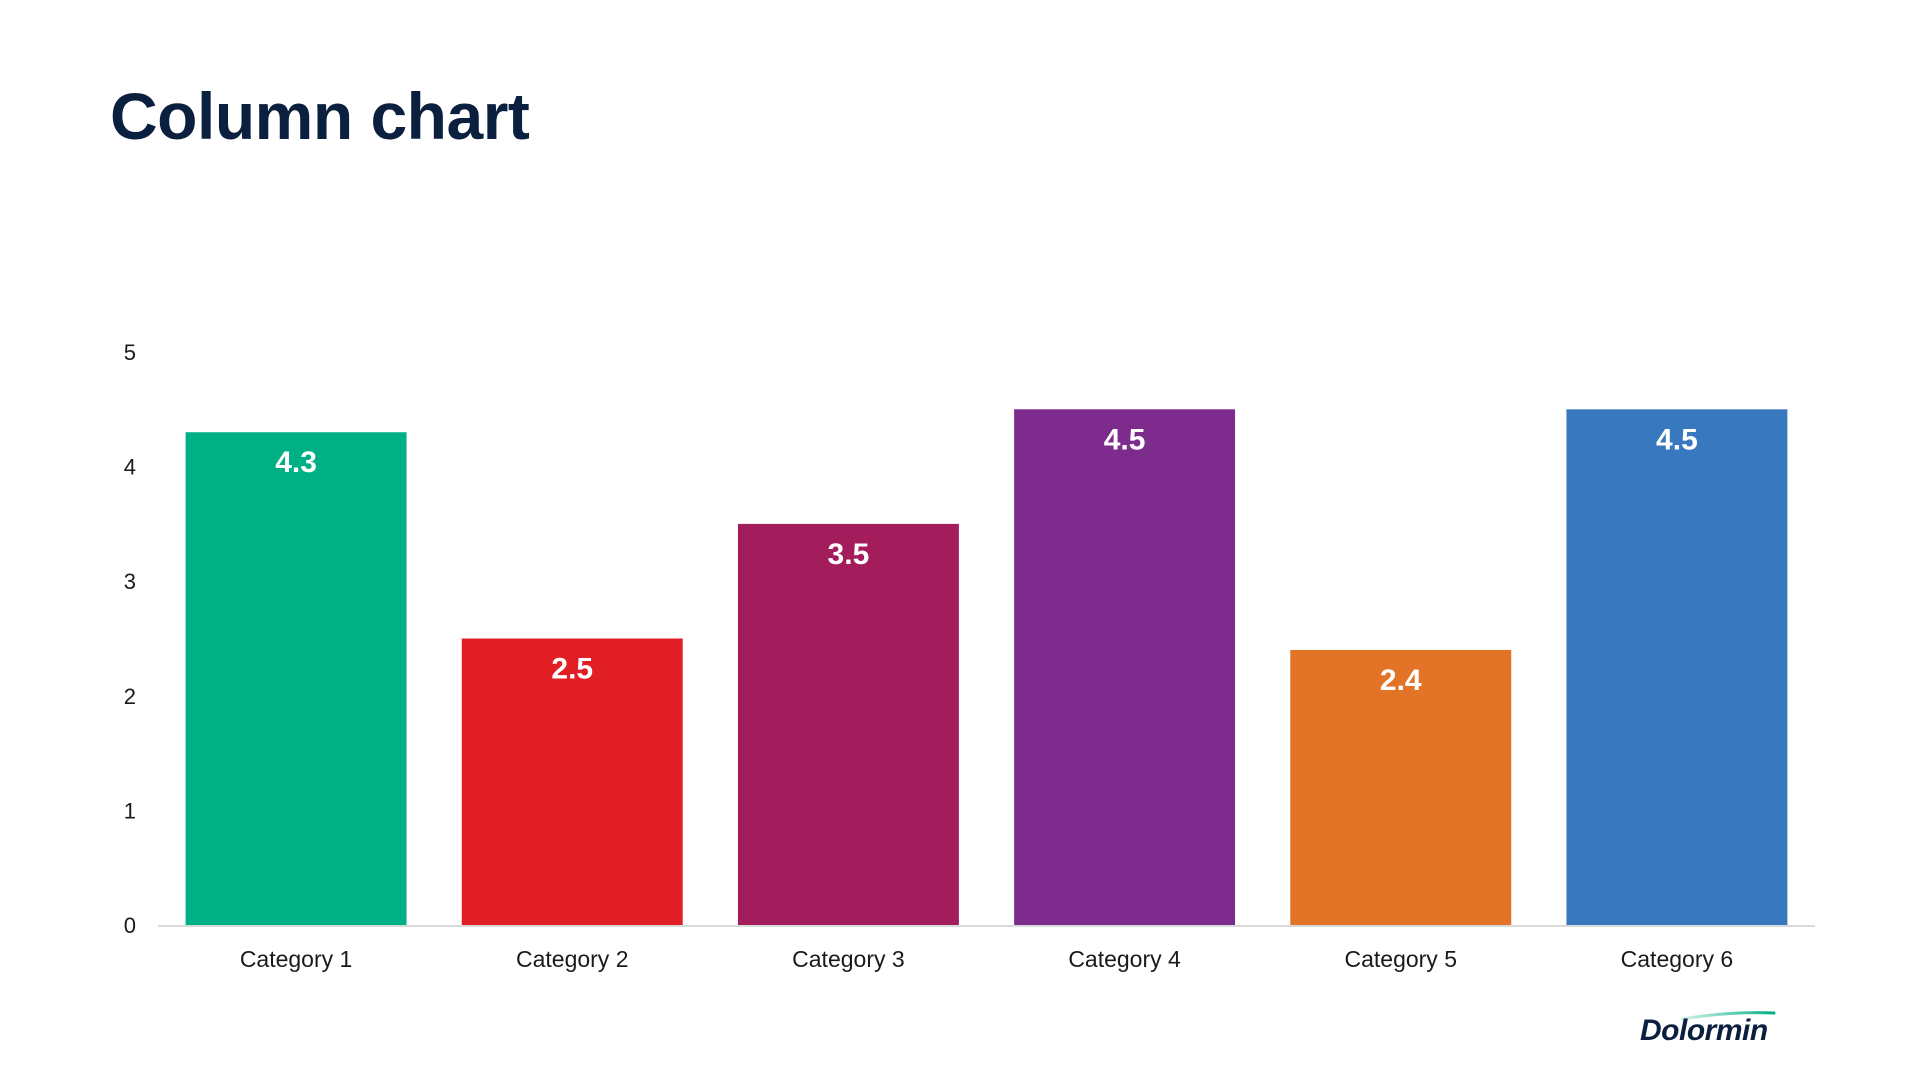 This screenshot has height=1080, width=1920. I want to click on x-tick-label: Category 6, so click(1677, 959).